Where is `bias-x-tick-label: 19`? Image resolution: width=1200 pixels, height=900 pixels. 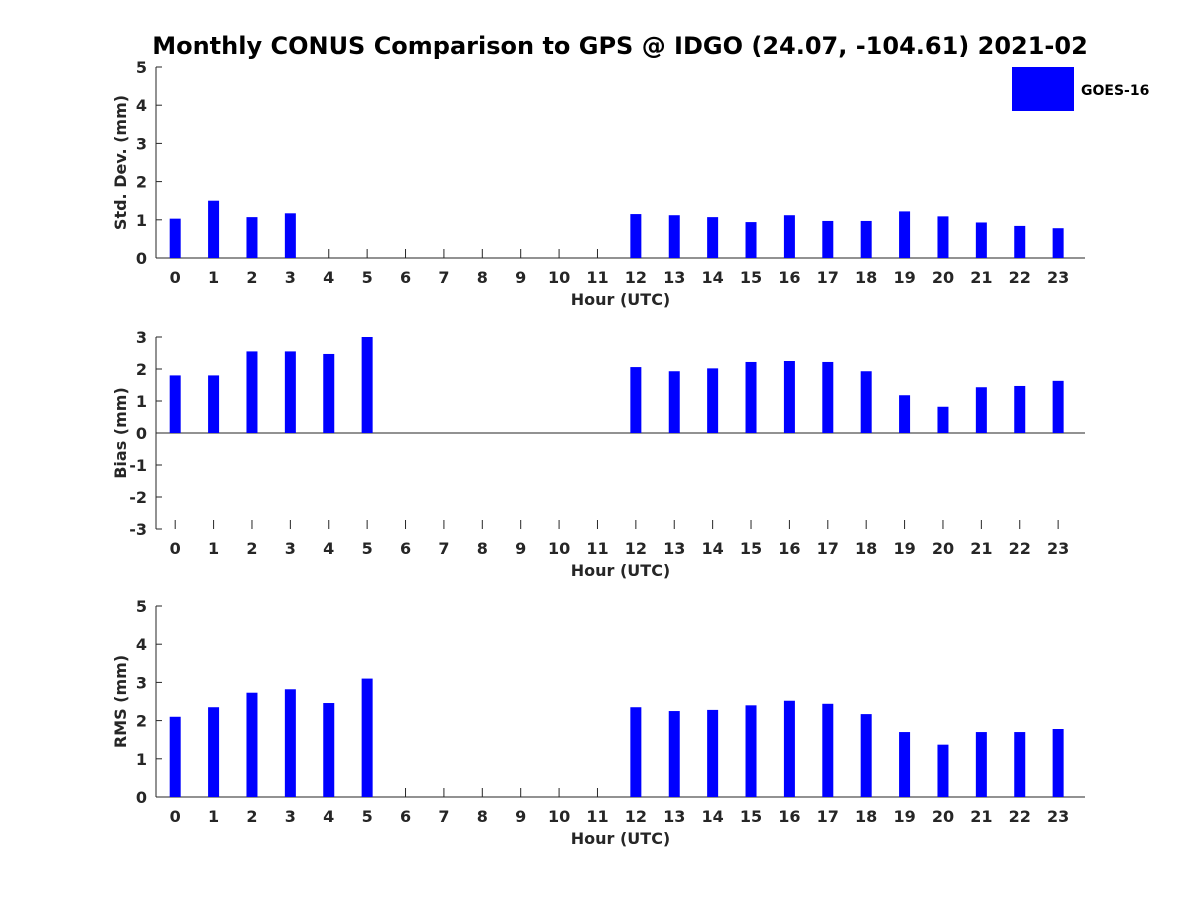
bias-x-tick-label: 19 is located at coordinates (904, 548).